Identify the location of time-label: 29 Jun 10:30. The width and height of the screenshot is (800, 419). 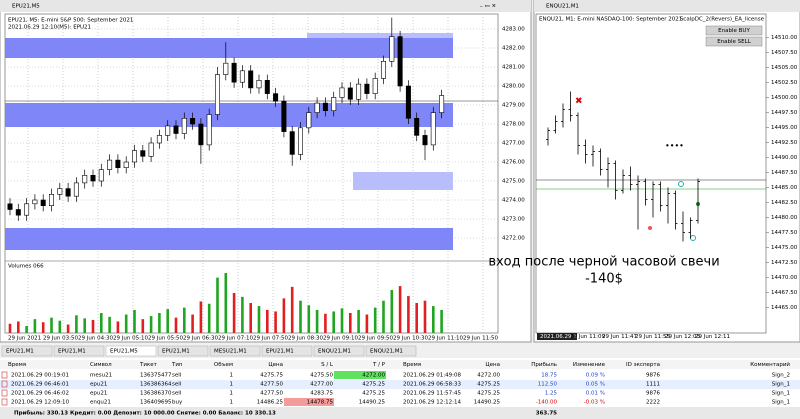
(410, 339).